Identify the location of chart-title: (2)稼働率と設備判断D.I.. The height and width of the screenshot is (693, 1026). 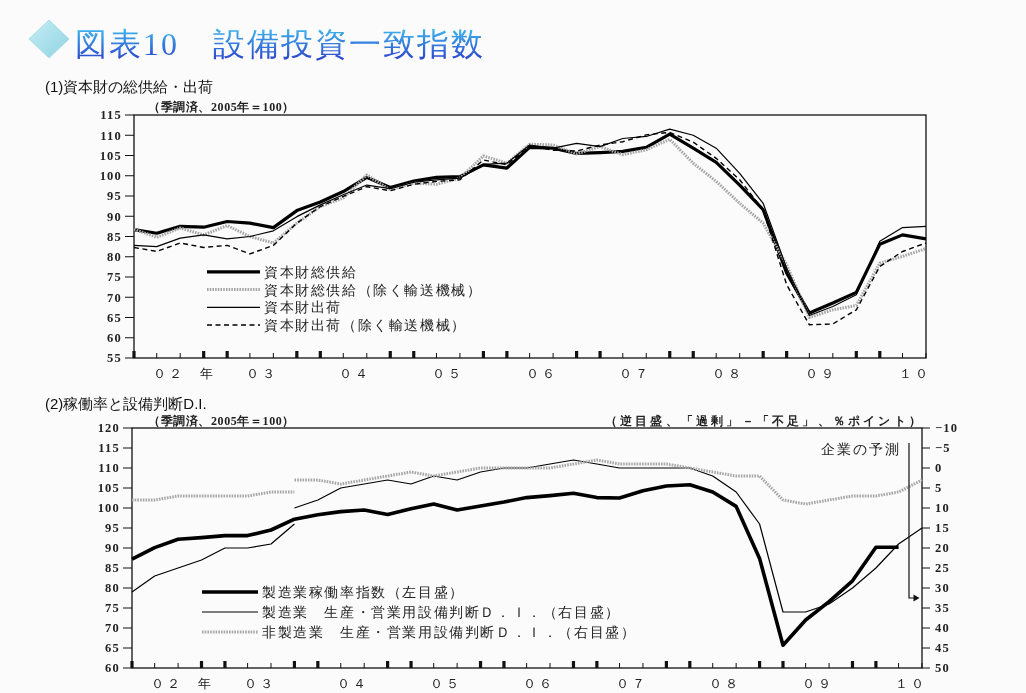
(126, 403).